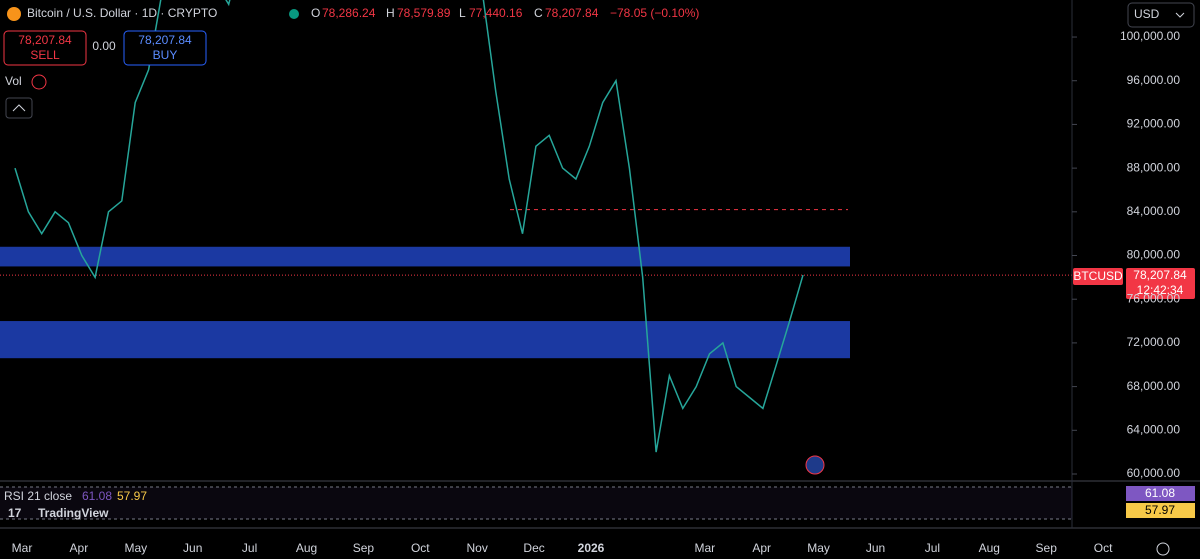 The height and width of the screenshot is (559, 1200). Describe the element at coordinates (462, 13) in the screenshot. I see `l-label: L` at that location.